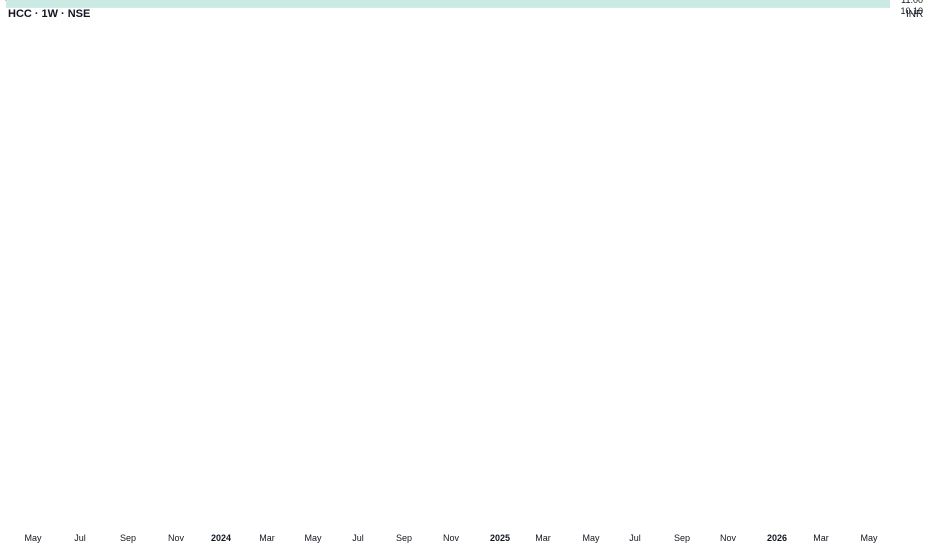  What do you see at coordinates (20, 14) in the screenshot?
I see `symbol-label: HCC` at bounding box center [20, 14].